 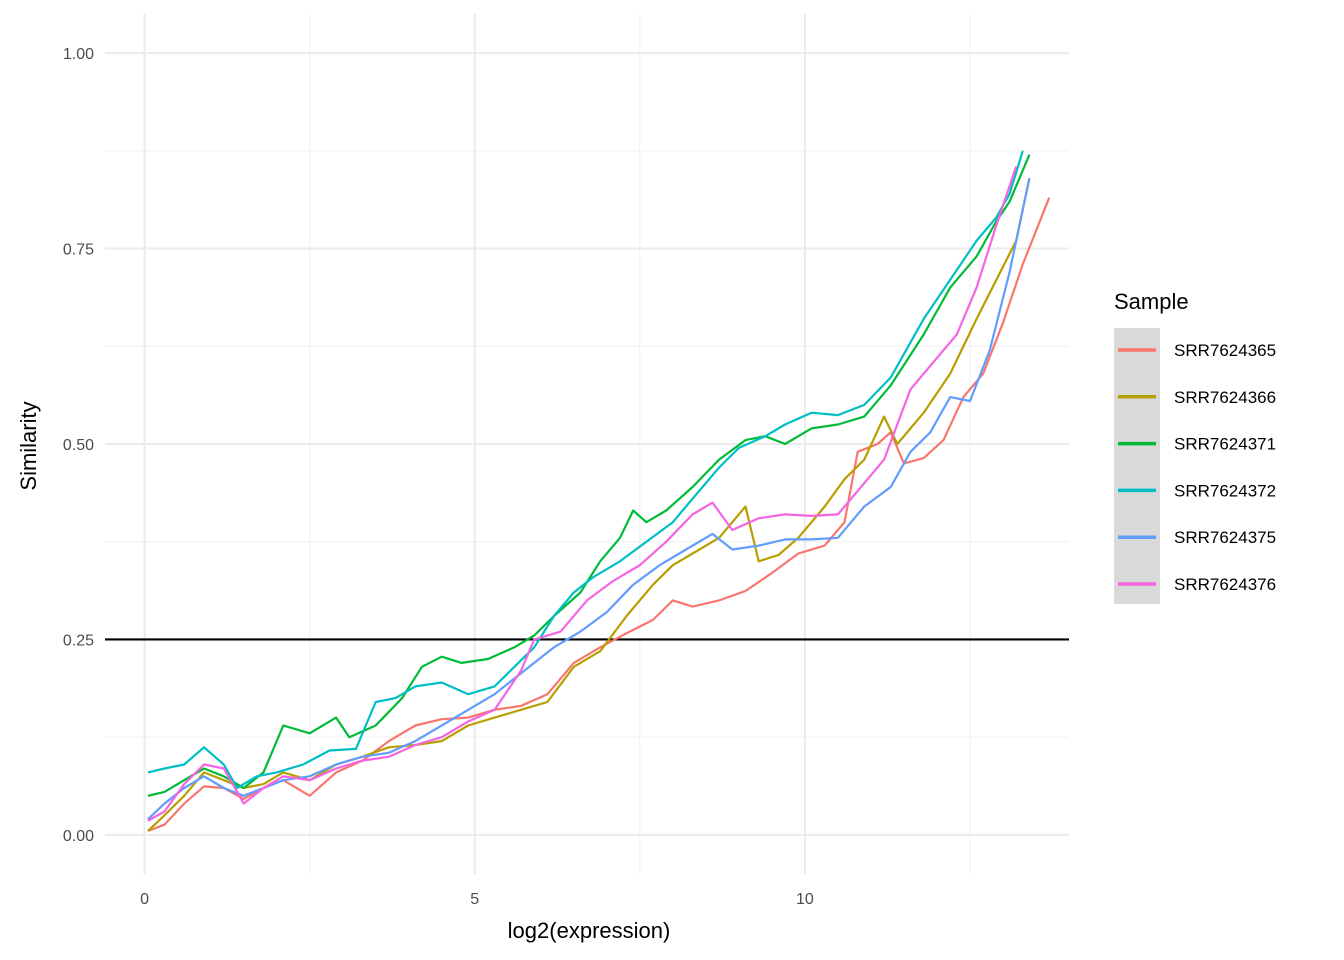 What do you see at coordinates (78, 250) in the screenshot?
I see `y-tick-label: 0.75` at bounding box center [78, 250].